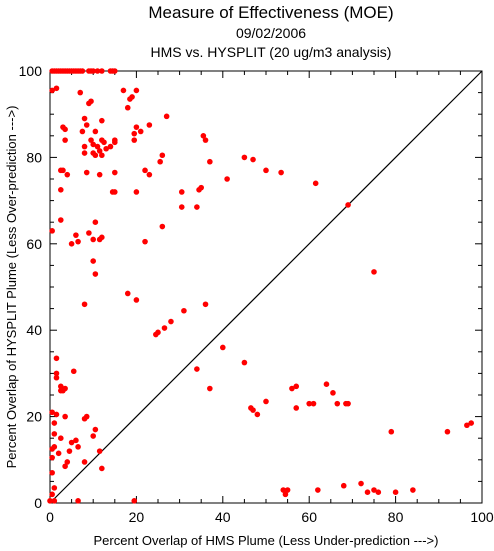  Describe the element at coordinates (396, 517) in the screenshot. I see `x-tick-label: 80` at that location.